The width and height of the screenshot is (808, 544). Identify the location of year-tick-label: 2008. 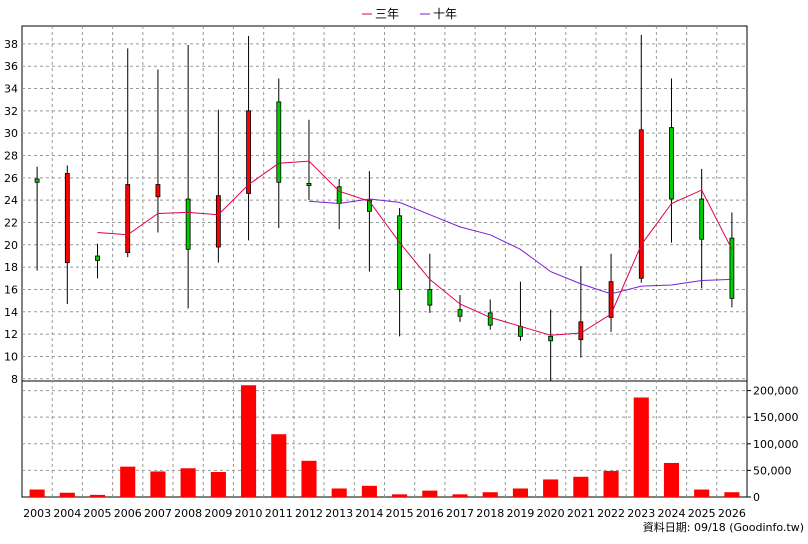
(188, 513).